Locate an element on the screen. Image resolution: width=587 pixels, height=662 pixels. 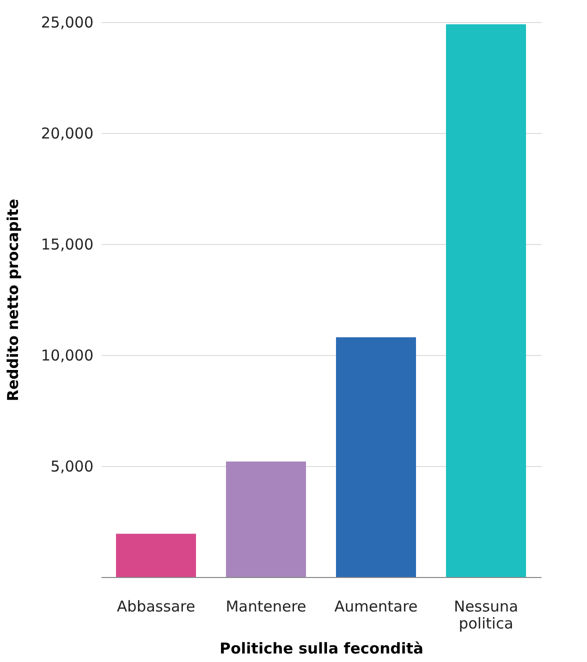
x-tick-label: Abbassare is located at coordinates (156, 607).